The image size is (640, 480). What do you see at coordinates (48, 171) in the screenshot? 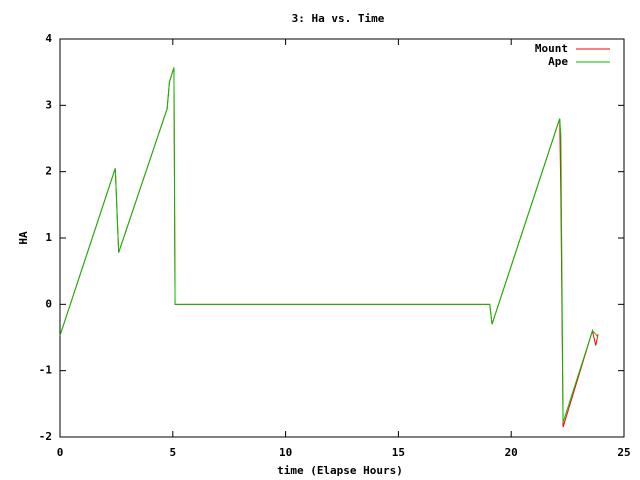
I see `y-tick-label: 2` at bounding box center [48, 171].